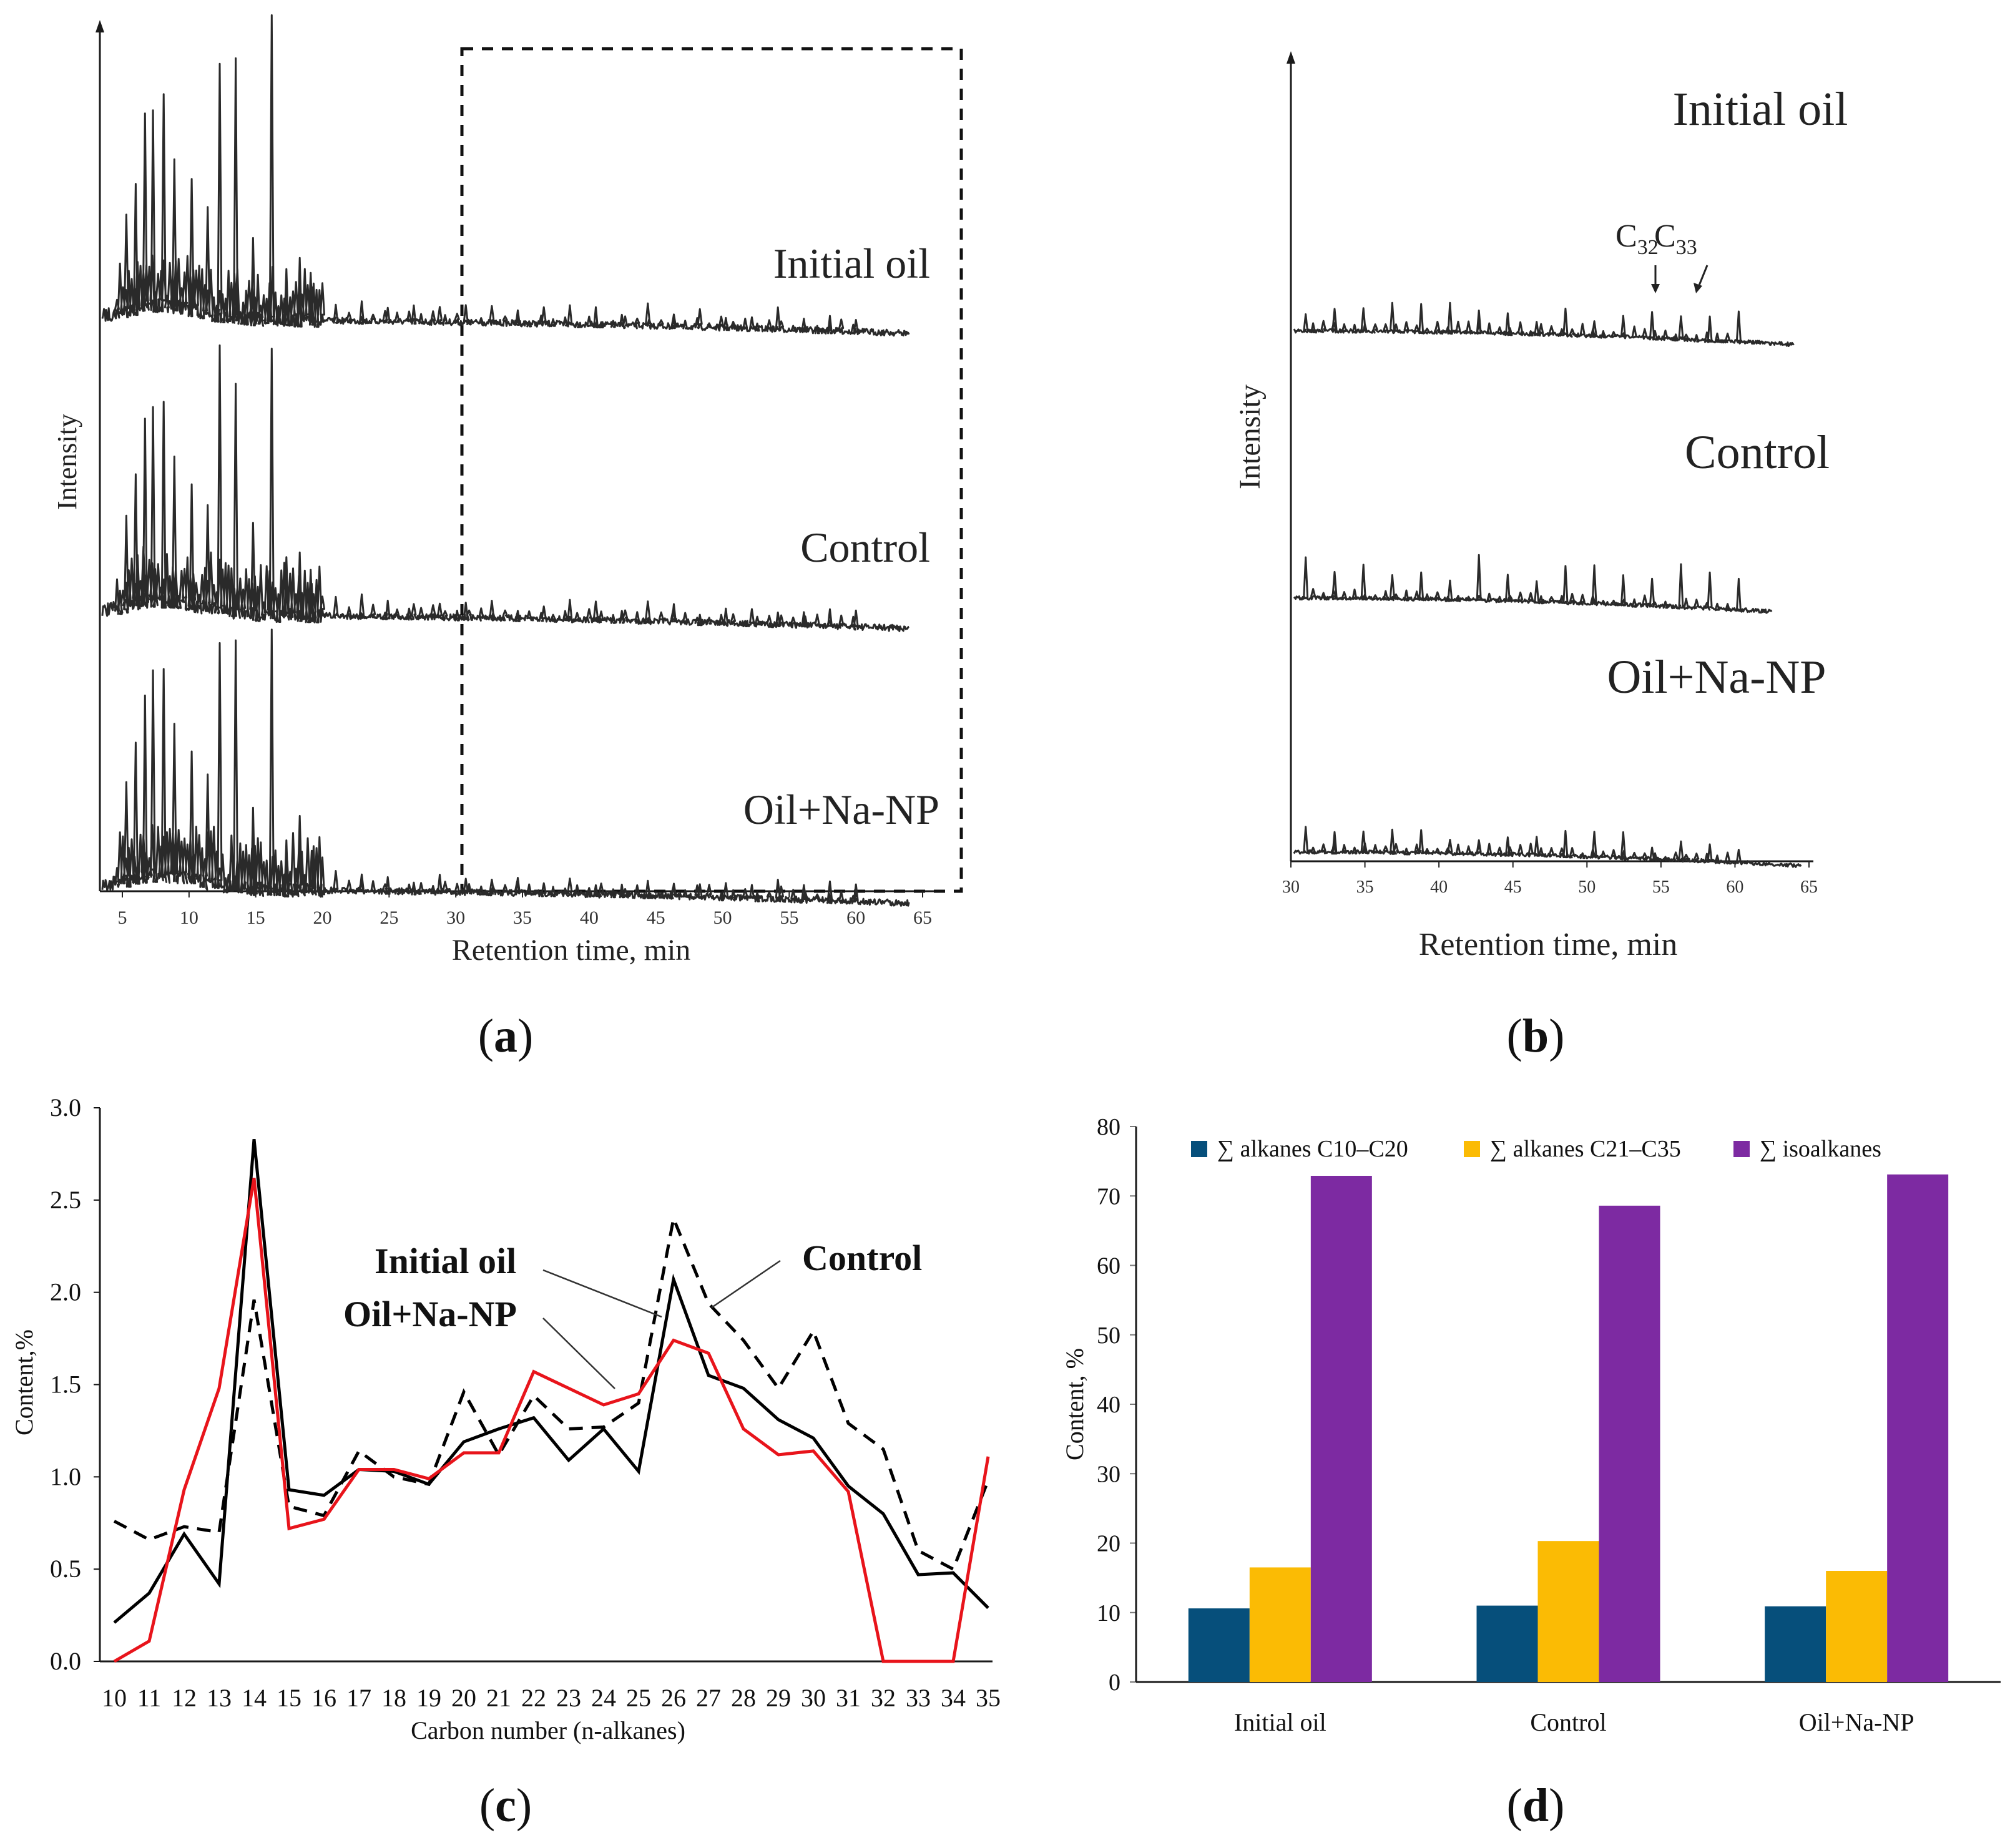  I want to click on panel-c-caption-letter: c, so click(506, 1805).